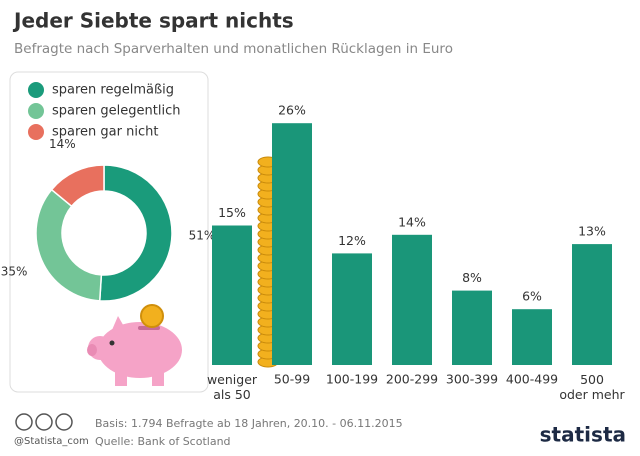 This screenshot has width=640, height=456. I want to click on category-label: 200-299, so click(412, 379).